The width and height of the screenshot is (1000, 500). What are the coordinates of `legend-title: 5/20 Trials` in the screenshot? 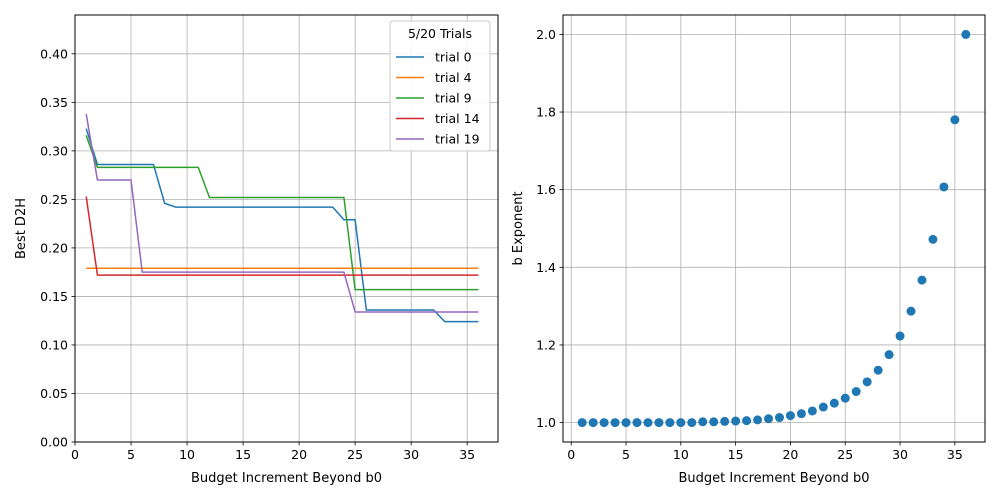 It's located at (440, 33).